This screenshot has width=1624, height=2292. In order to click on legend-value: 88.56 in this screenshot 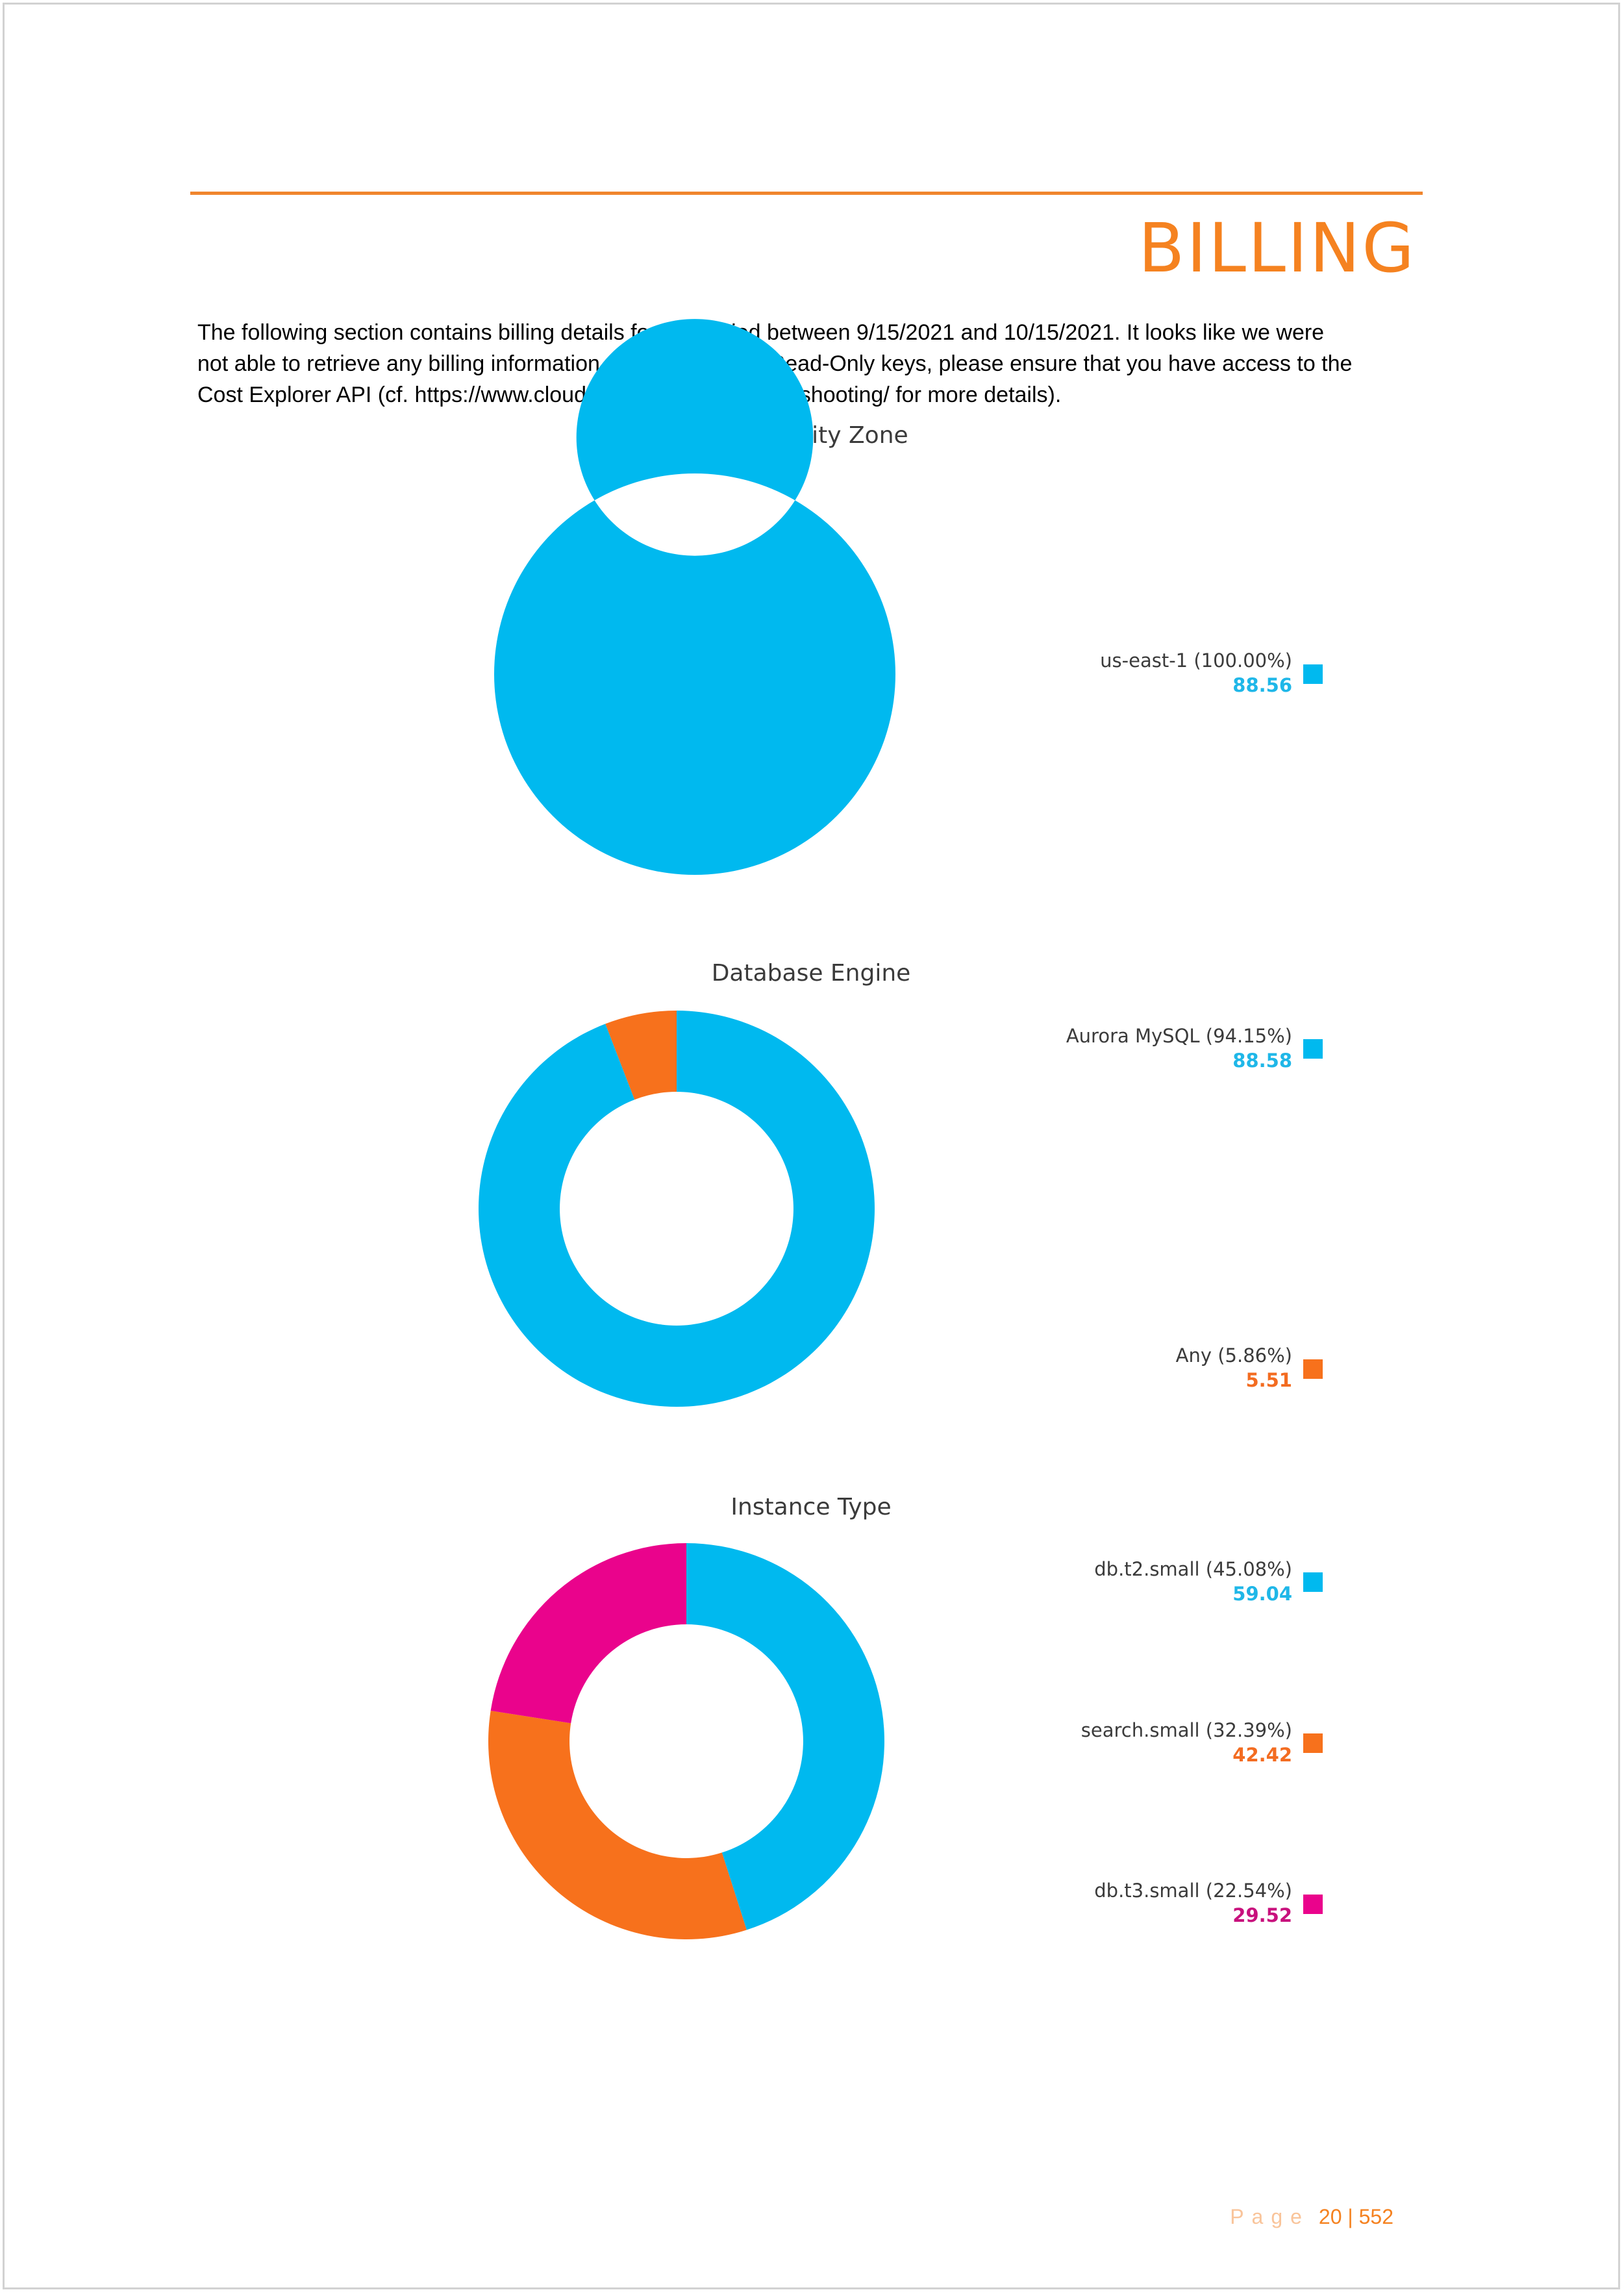, I will do `click(1262, 685)`.